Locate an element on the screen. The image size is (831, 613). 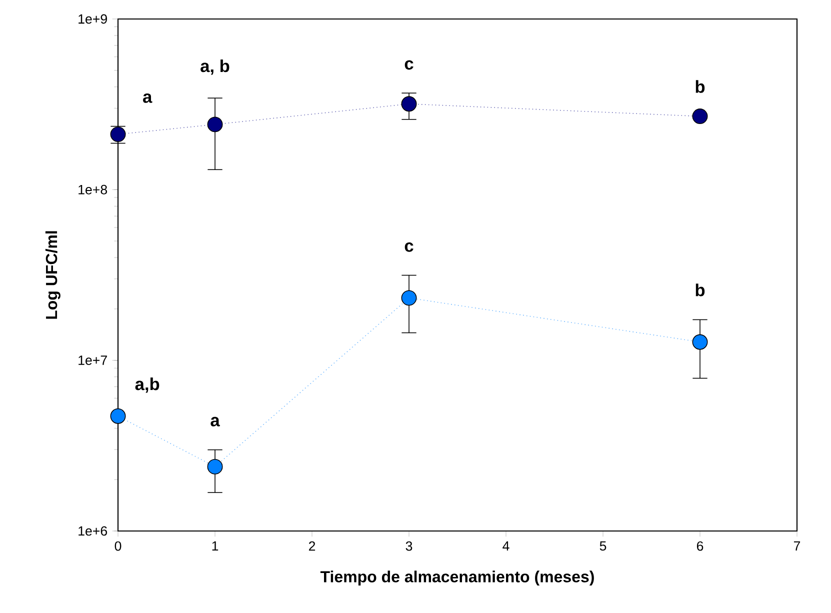
y-tick-label: 1e+7 is located at coordinates (92, 360).